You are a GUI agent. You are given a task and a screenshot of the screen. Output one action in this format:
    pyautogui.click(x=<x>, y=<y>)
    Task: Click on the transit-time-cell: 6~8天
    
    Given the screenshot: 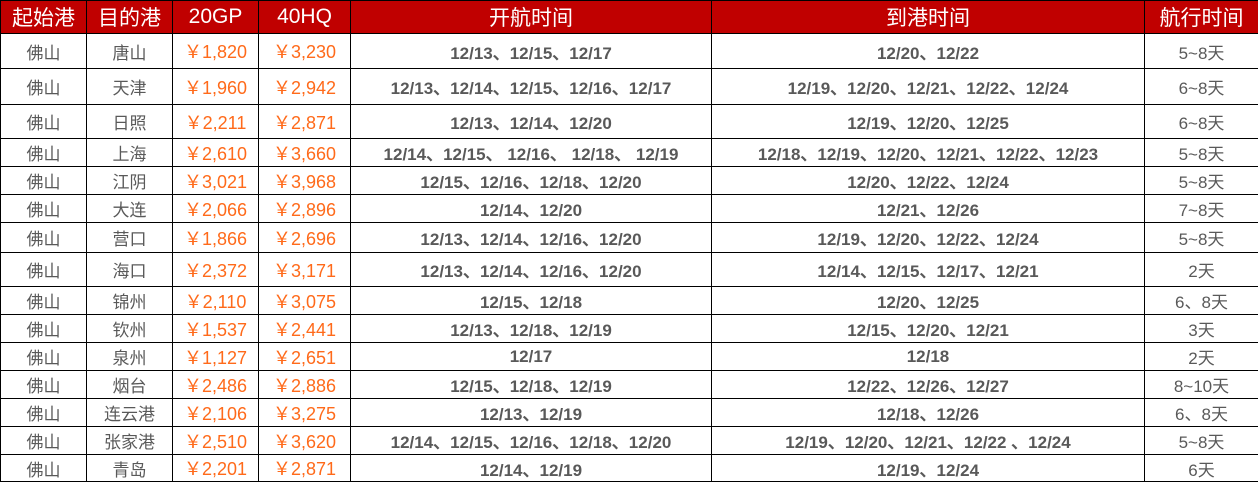 What is the action you would take?
    pyautogui.click(x=1201, y=87)
    